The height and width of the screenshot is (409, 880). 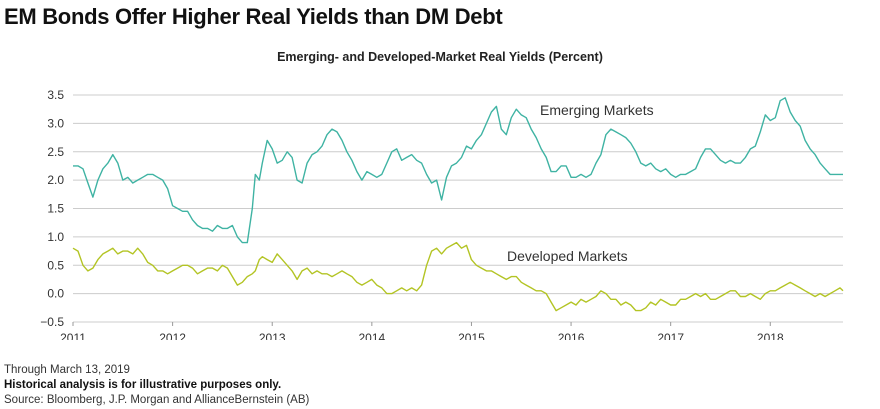 What do you see at coordinates (55, 152) in the screenshot?
I see `y-tick-label: 2.5` at bounding box center [55, 152].